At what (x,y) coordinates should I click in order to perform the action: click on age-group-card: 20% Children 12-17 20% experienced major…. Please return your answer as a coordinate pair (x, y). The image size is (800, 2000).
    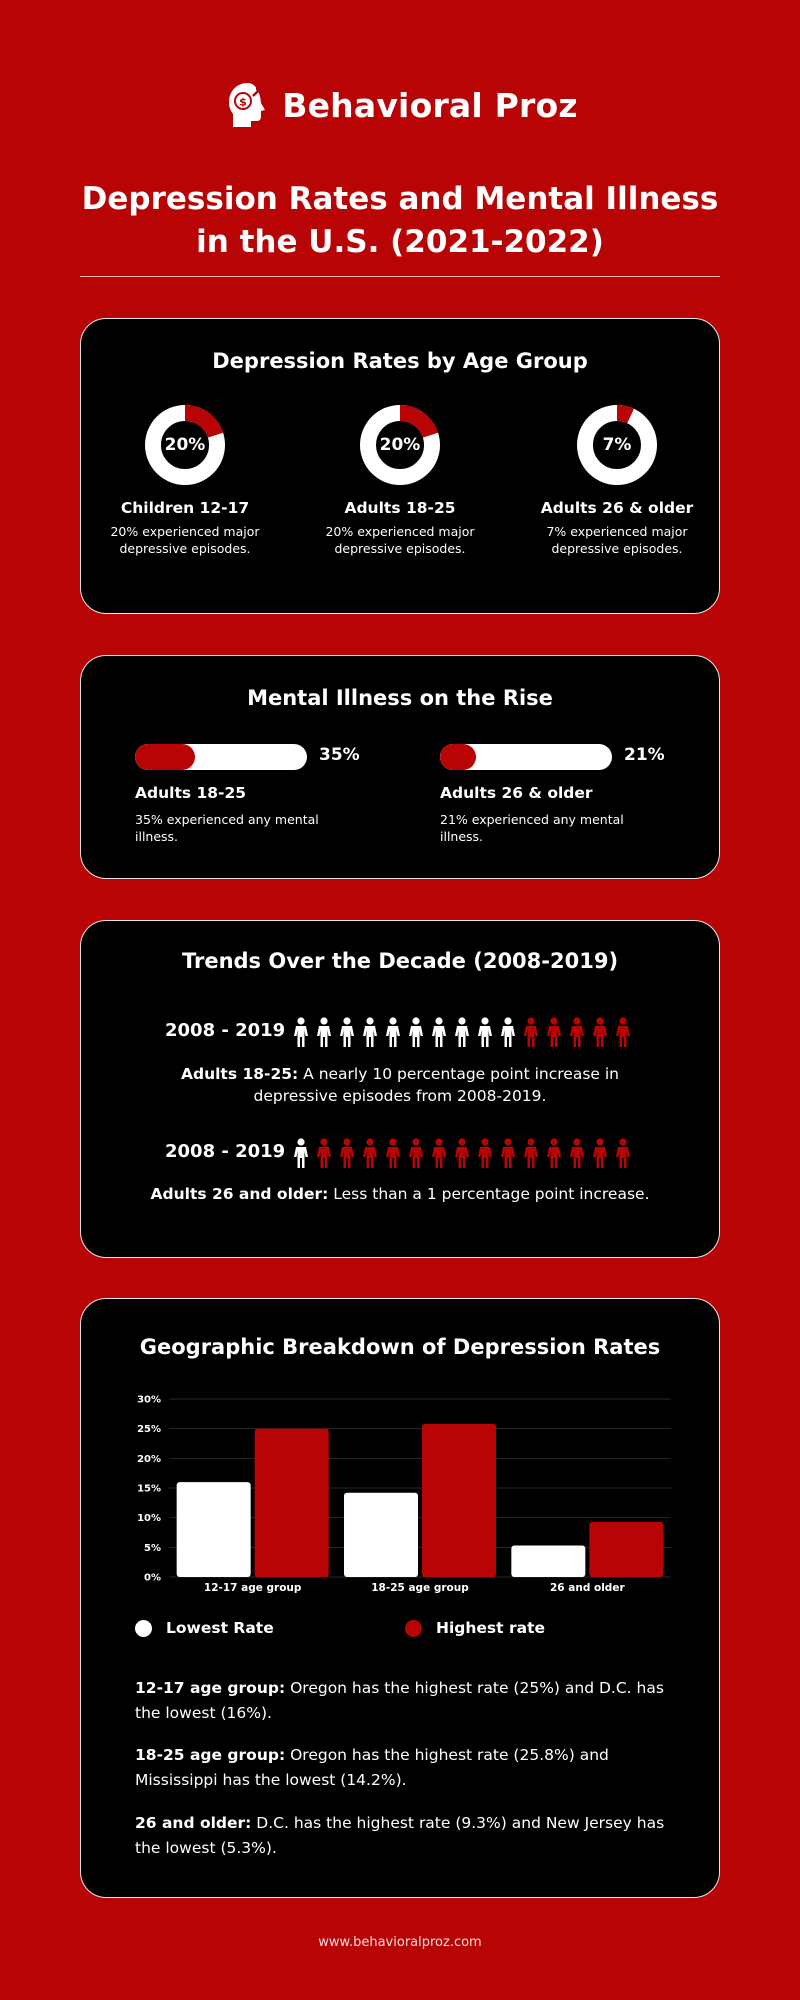
    Looking at the image, I should click on (185, 481).